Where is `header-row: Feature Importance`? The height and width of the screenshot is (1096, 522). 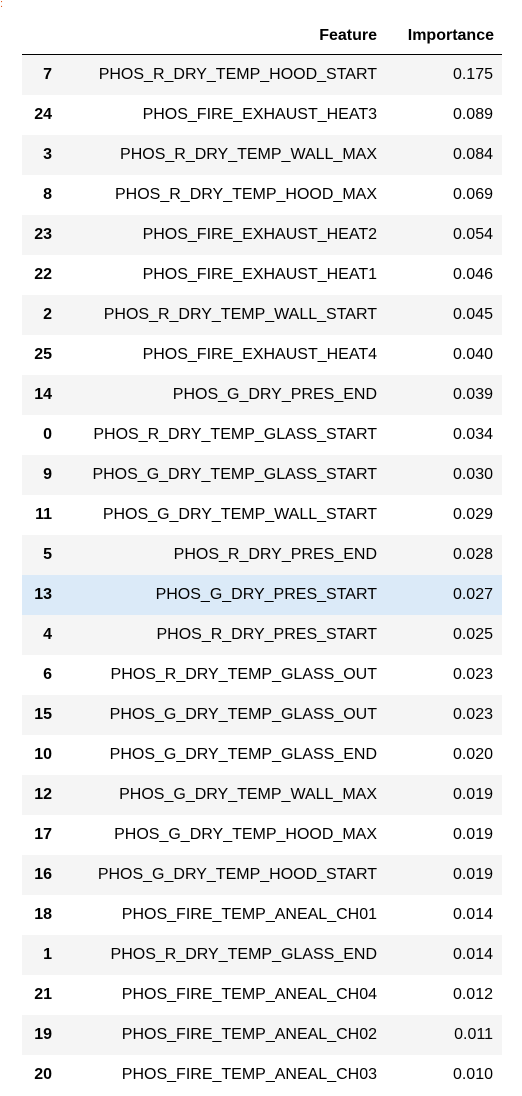
header-row: Feature Importance is located at coordinates (262, 36).